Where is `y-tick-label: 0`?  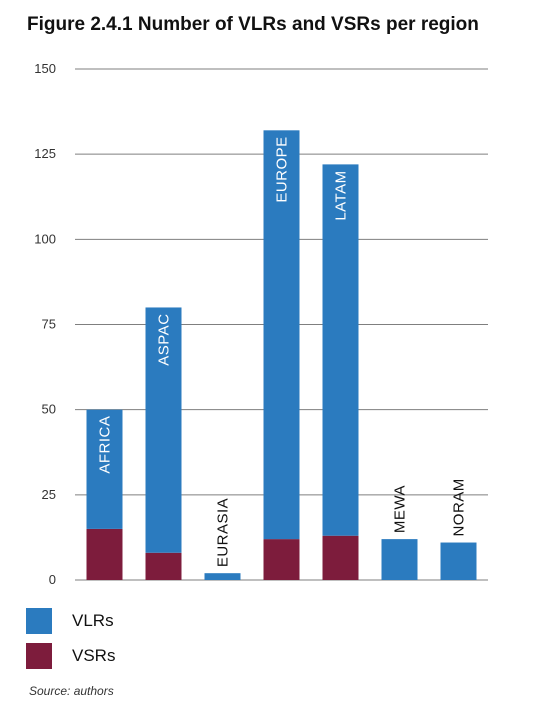
y-tick-label: 0 is located at coordinates (52, 579).